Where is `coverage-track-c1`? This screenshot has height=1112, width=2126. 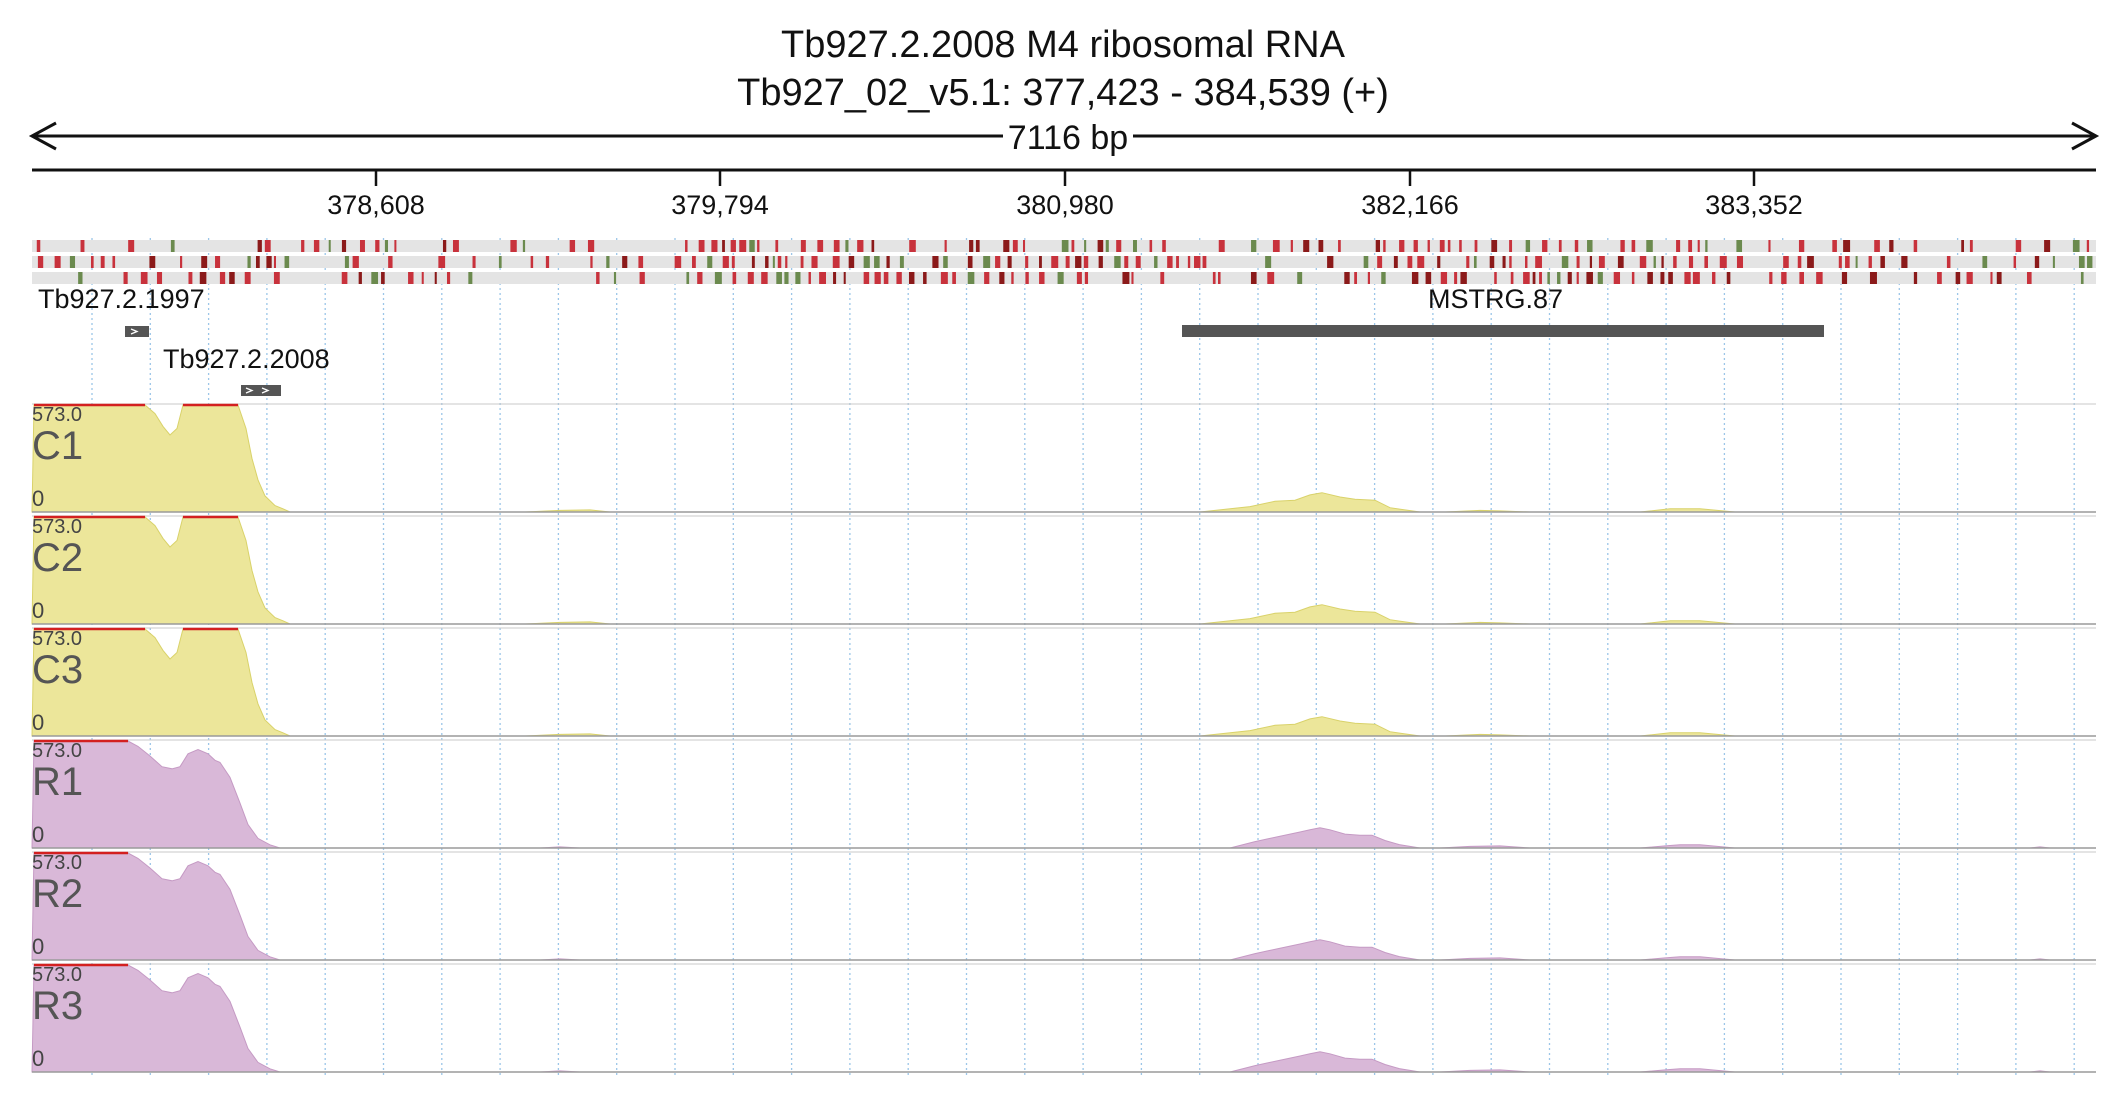 coverage-track-c1 is located at coordinates (1063, 458).